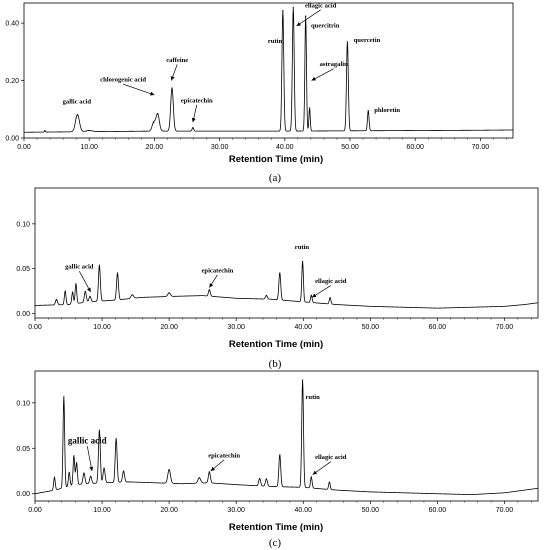 Image resolution: width=548 pixels, height=550 pixels. Describe the element at coordinates (325, 25) in the screenshot. I see `peak-annotation: quercitrin` at that location.